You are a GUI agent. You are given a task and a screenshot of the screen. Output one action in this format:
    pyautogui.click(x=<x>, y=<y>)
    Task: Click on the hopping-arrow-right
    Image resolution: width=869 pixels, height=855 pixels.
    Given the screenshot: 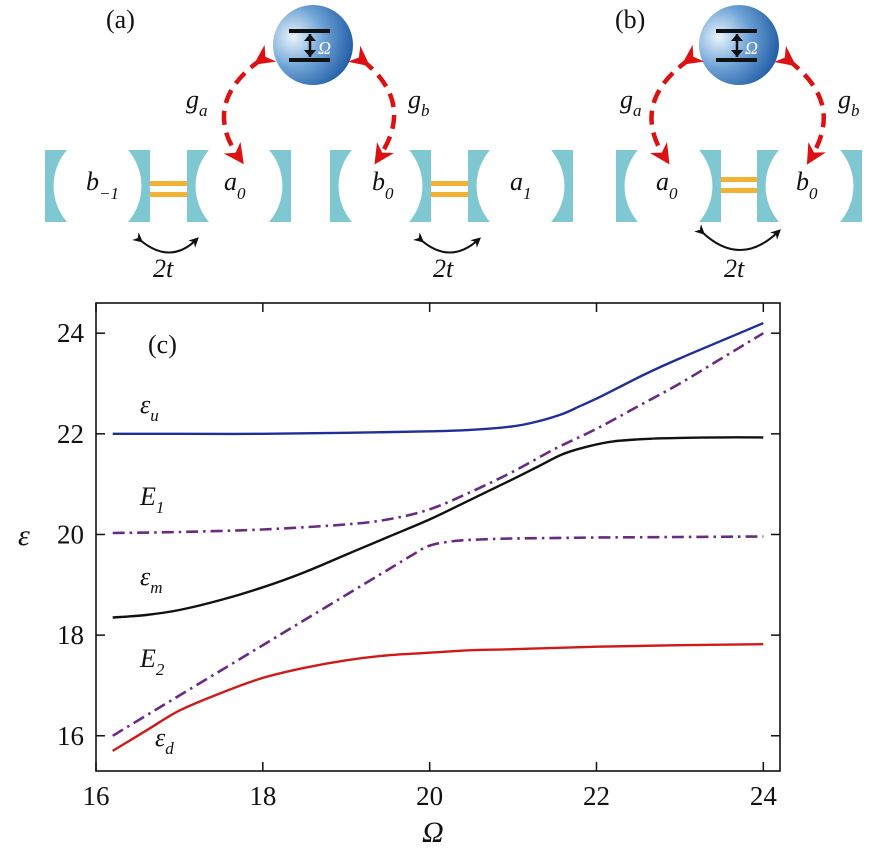 What is the action you would take?
    pyautogui.click(x=447, y=243)
    